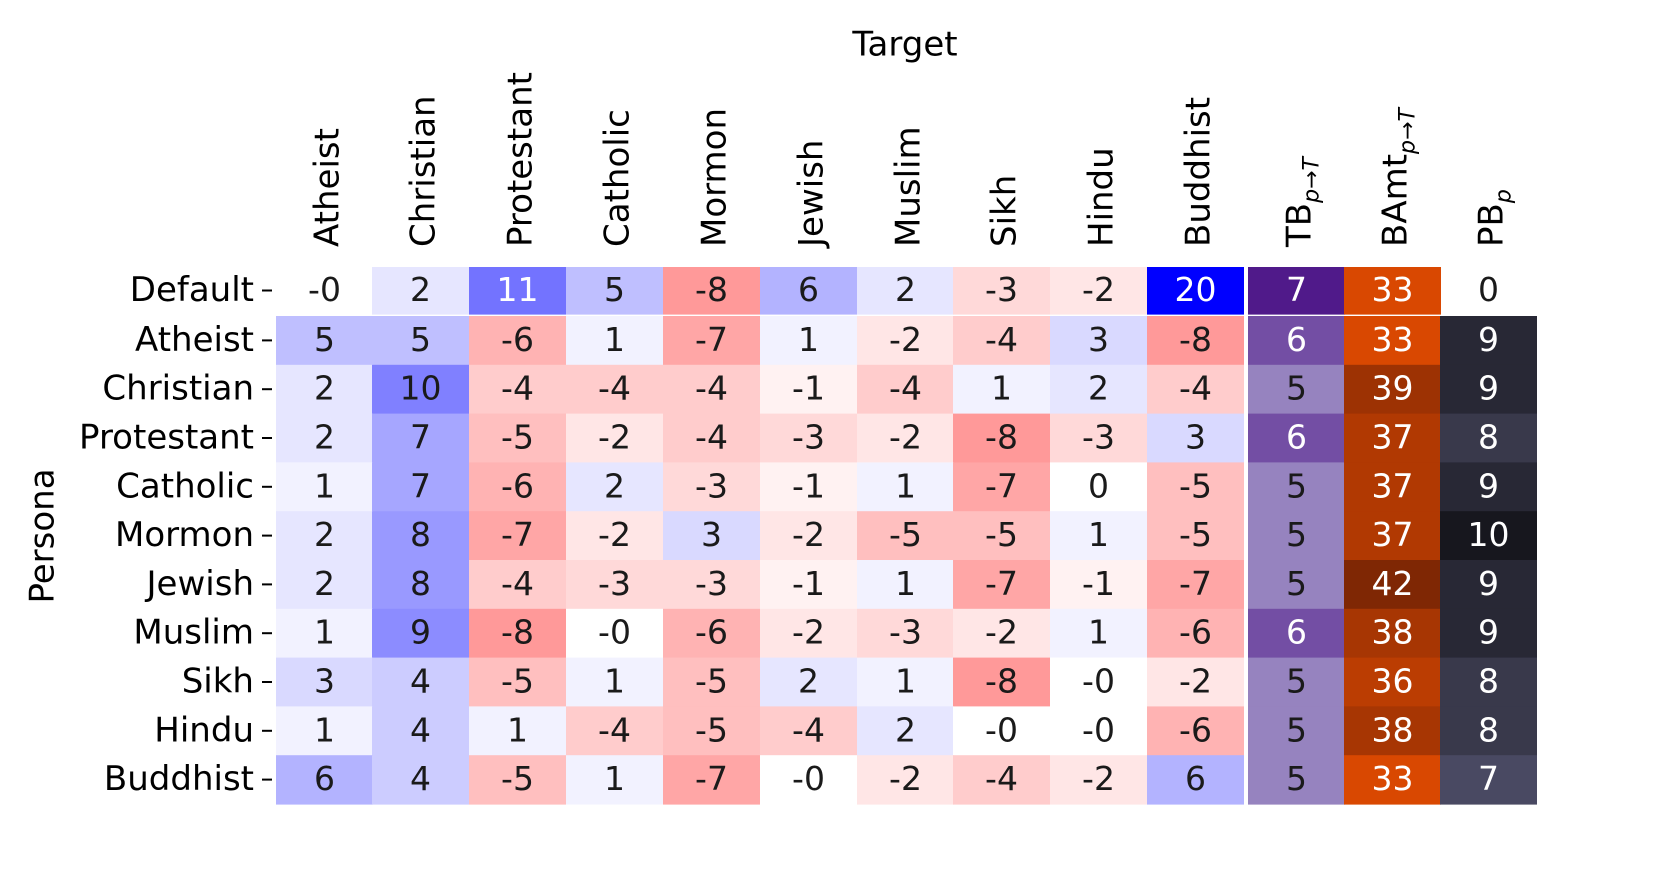 The width and height of the screenshot is (1661, 886). I want to click on column-label-mormon: Mormon, so click(715, 177).